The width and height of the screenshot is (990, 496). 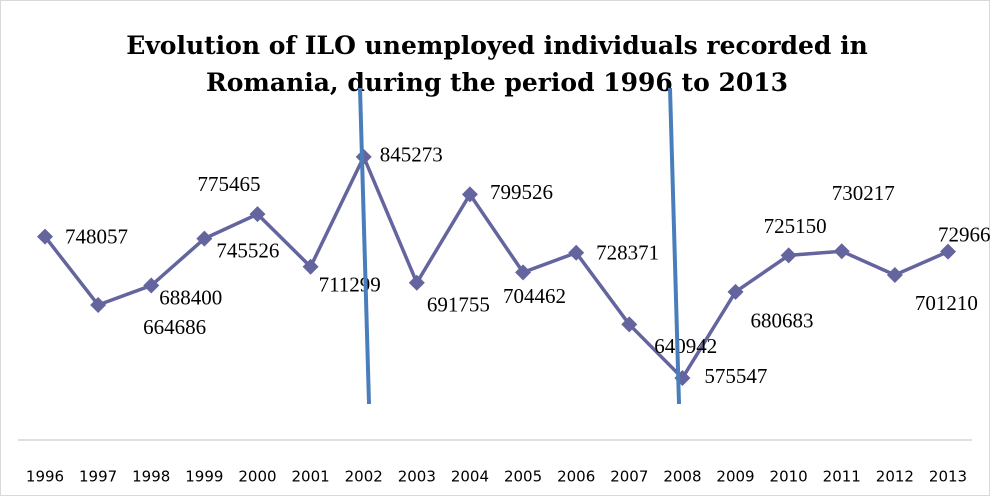 I want to click on x-tick-label: 2006, so click(x=576, y=477).